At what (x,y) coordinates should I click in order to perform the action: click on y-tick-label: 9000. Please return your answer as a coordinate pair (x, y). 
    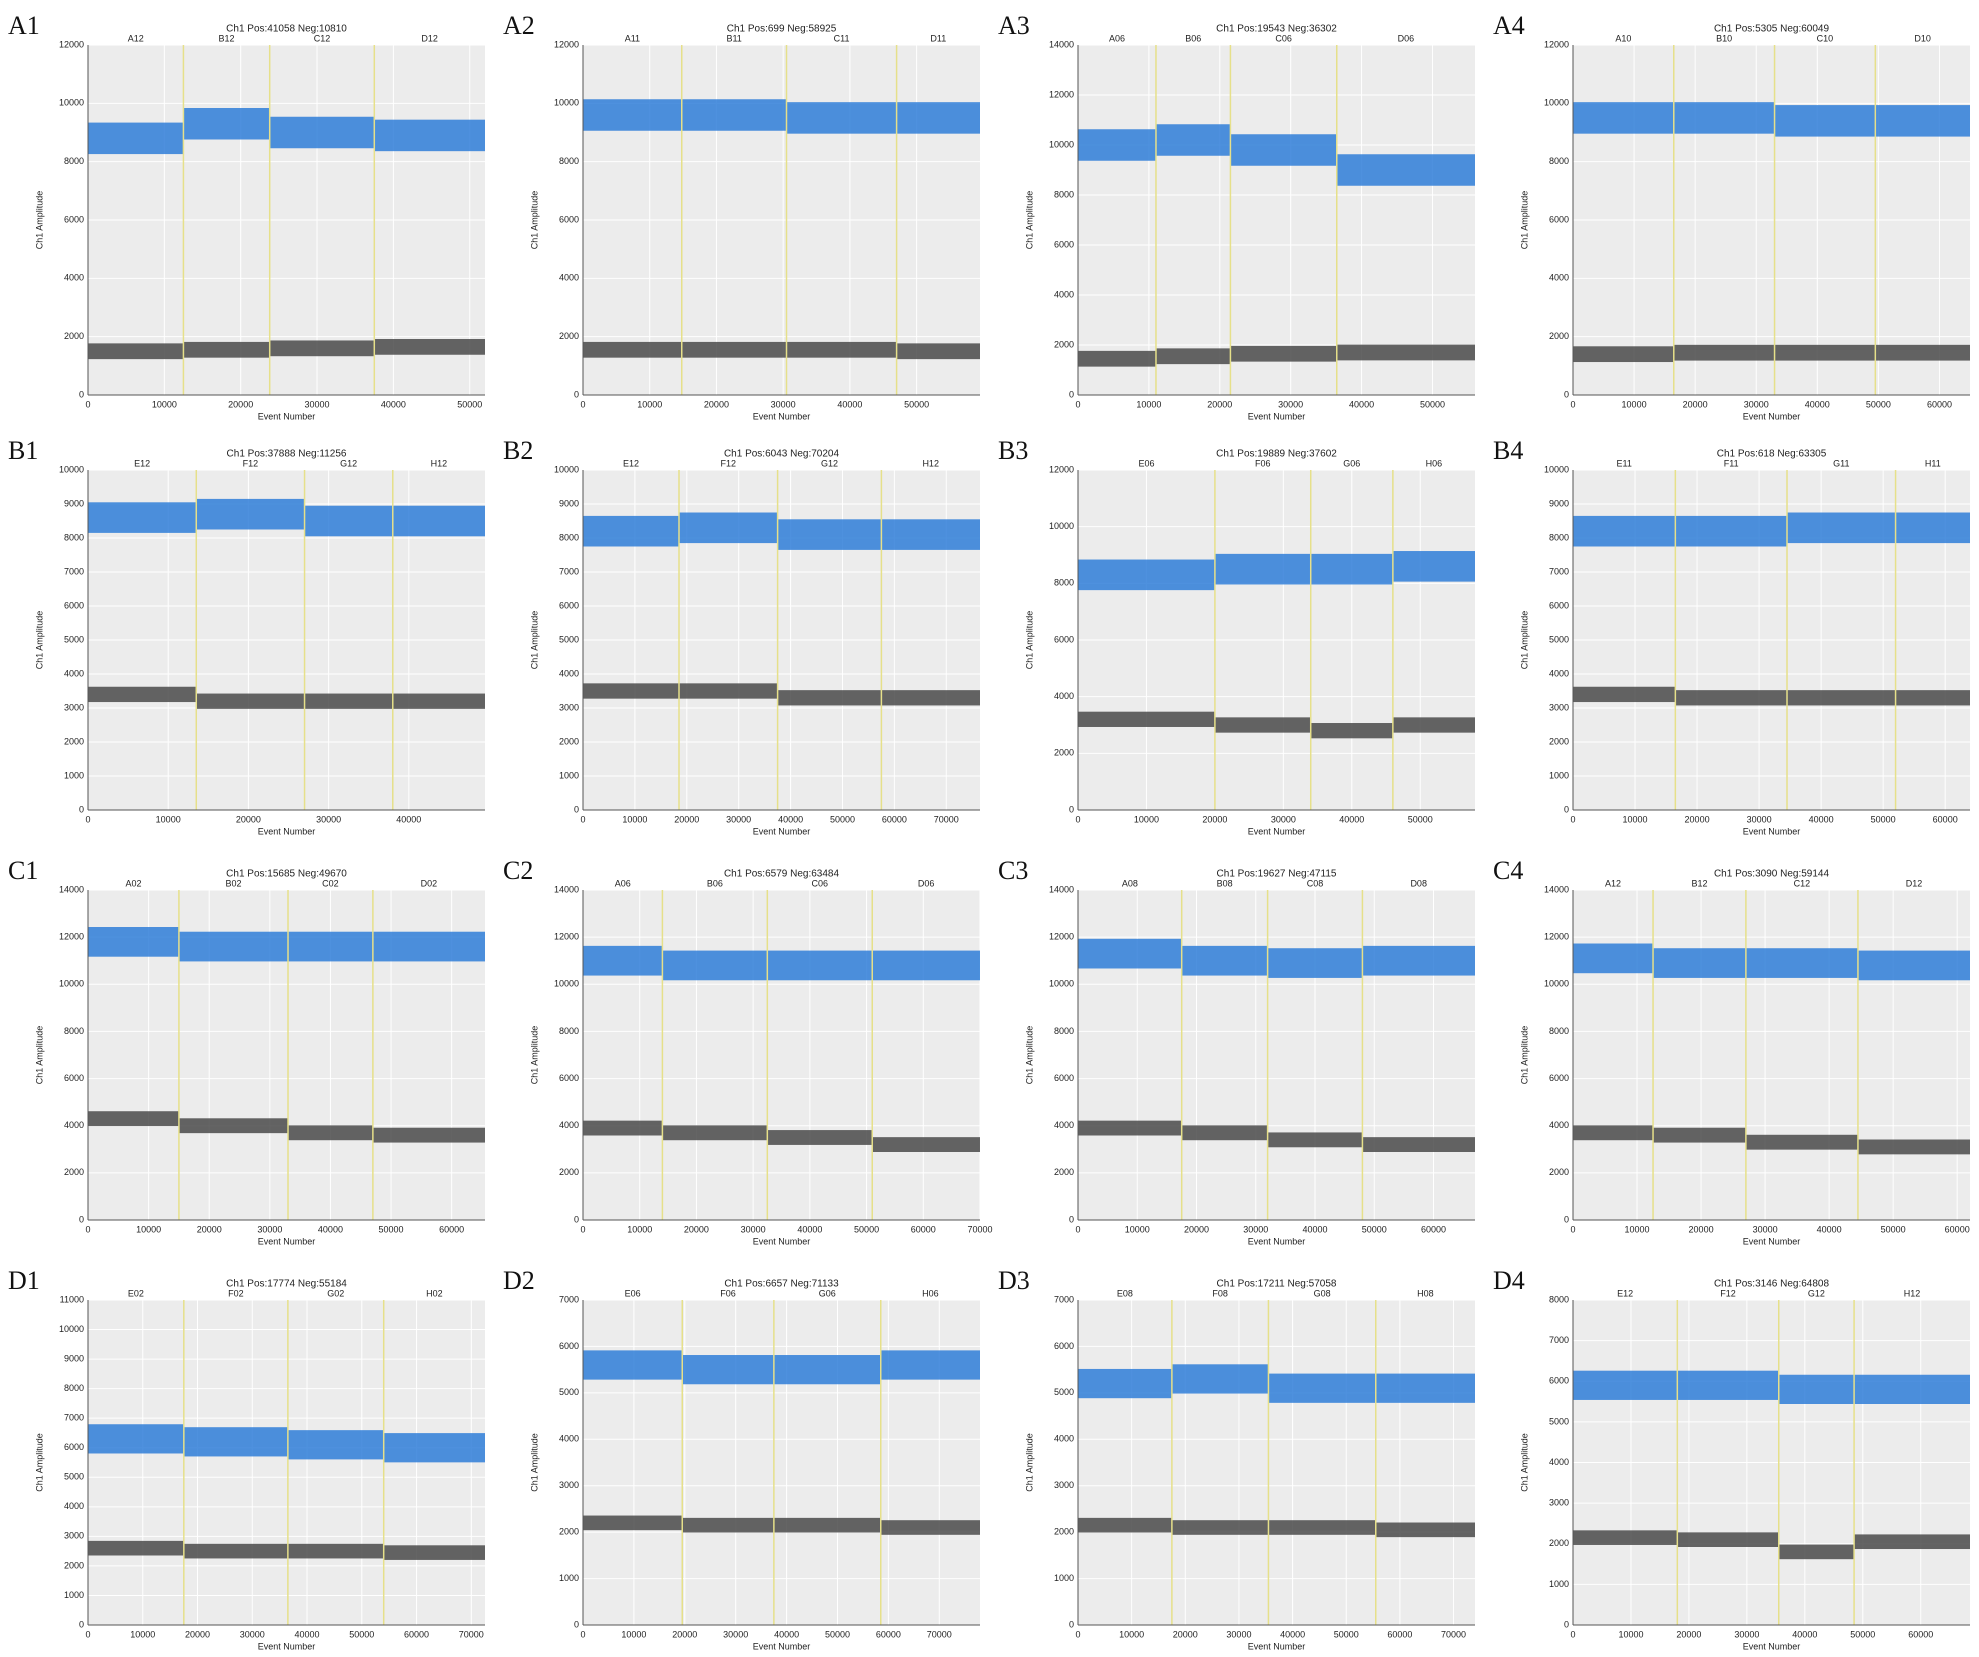
    Looking at the image, I should click on (569, 503).